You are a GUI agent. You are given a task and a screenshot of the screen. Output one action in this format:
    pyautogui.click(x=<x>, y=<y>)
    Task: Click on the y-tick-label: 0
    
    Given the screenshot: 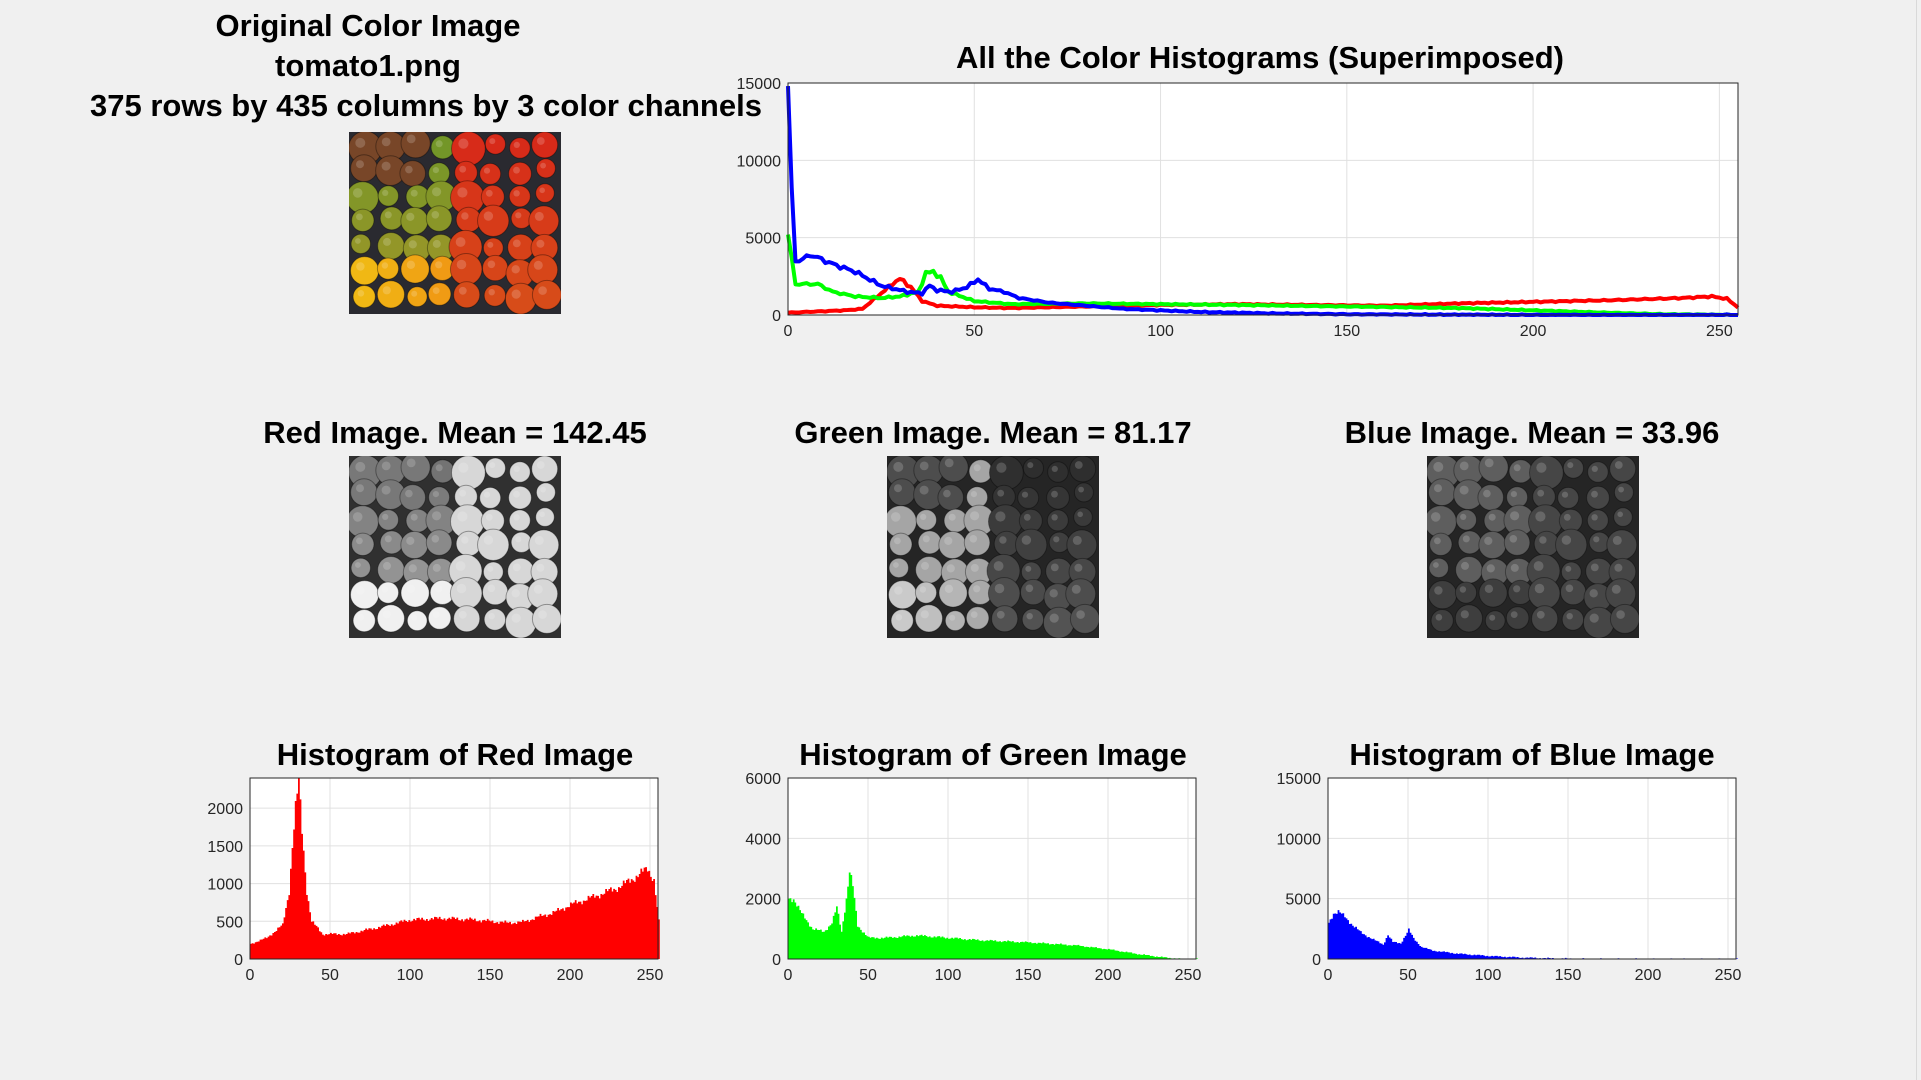 What is the action you would take?
    pyautogui.click(x=776, y=960)
    